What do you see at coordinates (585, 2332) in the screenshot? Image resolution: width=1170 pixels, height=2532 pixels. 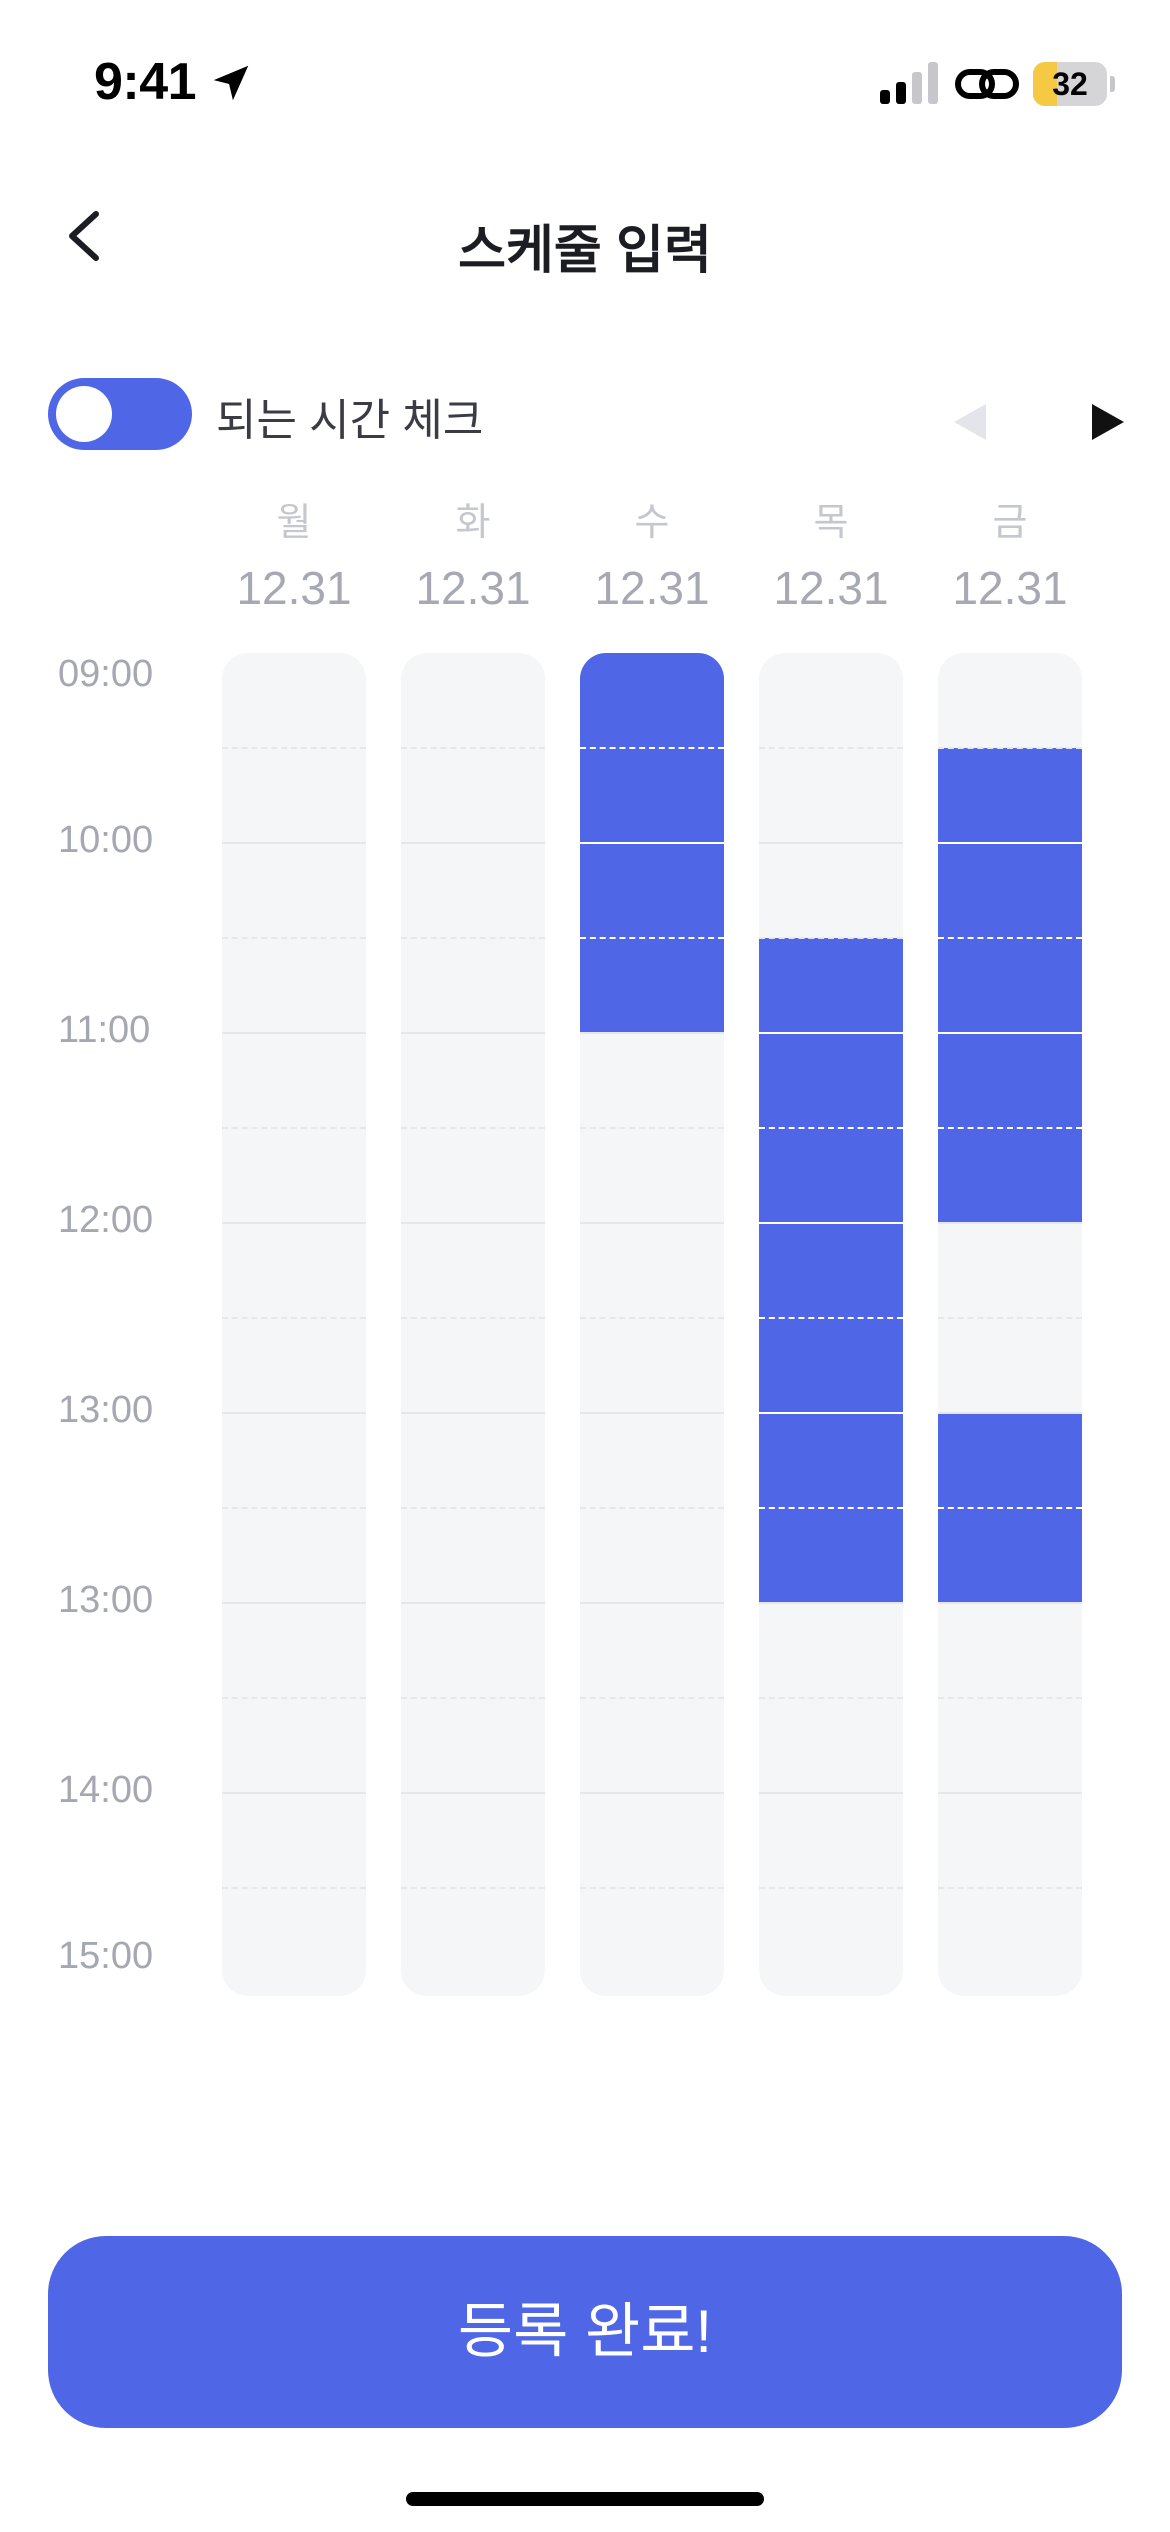 I see `submit-button: 등록 완료!` at bounding box center [585, 2332].